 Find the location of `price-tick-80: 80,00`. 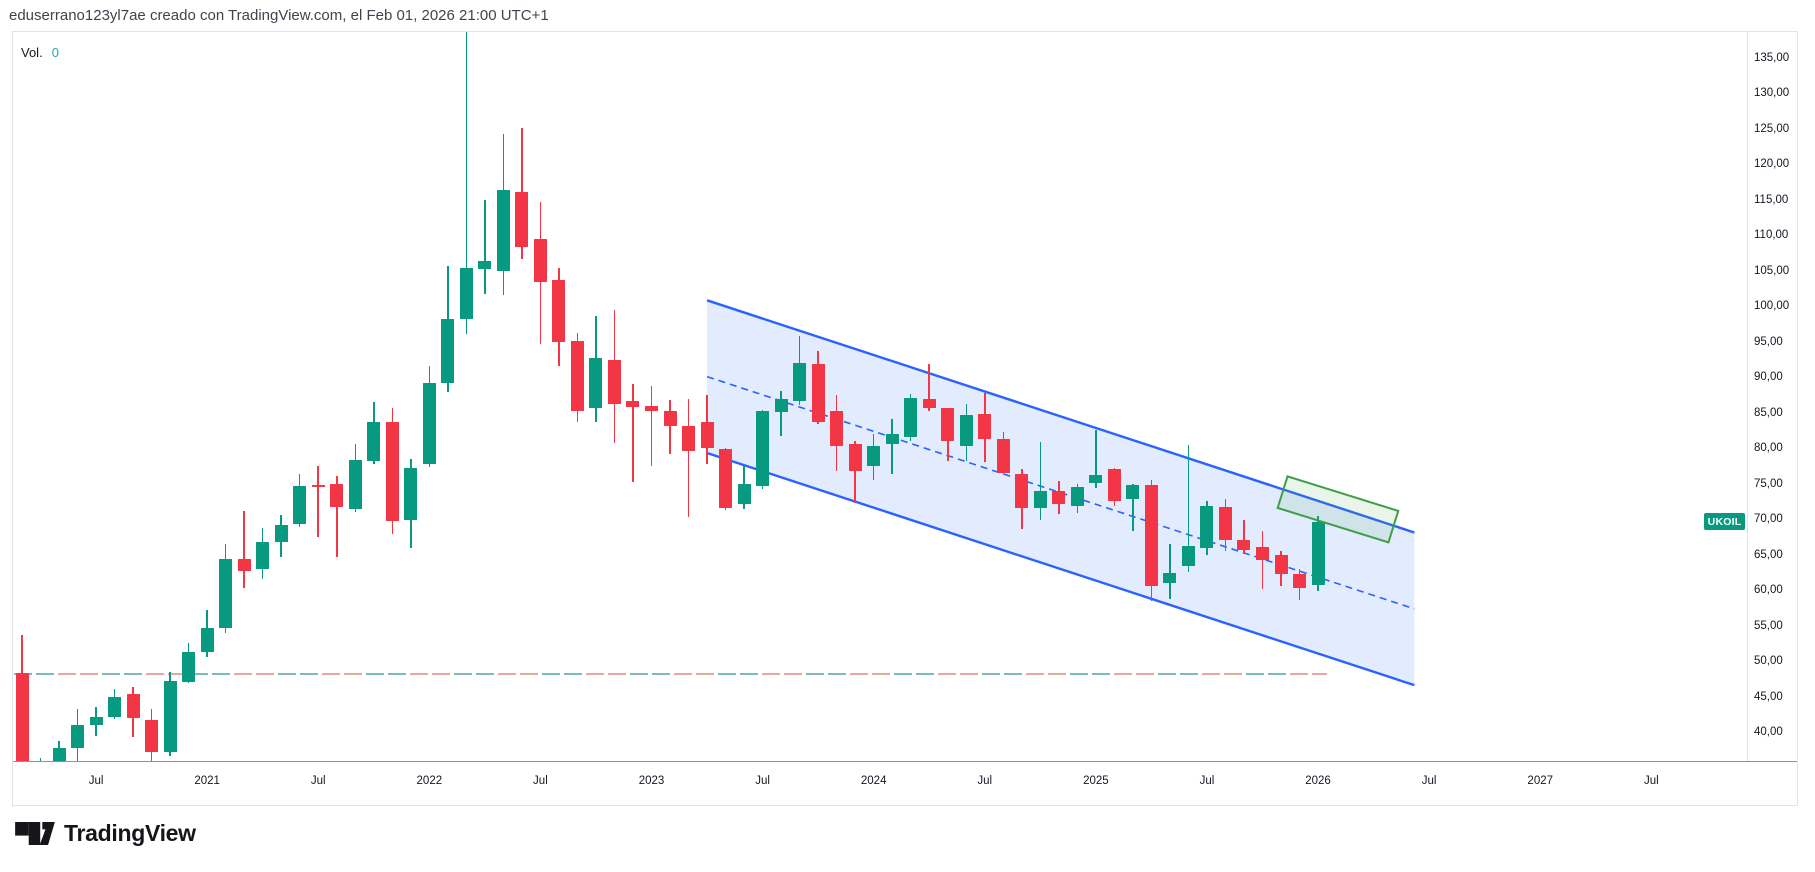

price-tick-80: 80,00 is located at coordinates (1768, 448).